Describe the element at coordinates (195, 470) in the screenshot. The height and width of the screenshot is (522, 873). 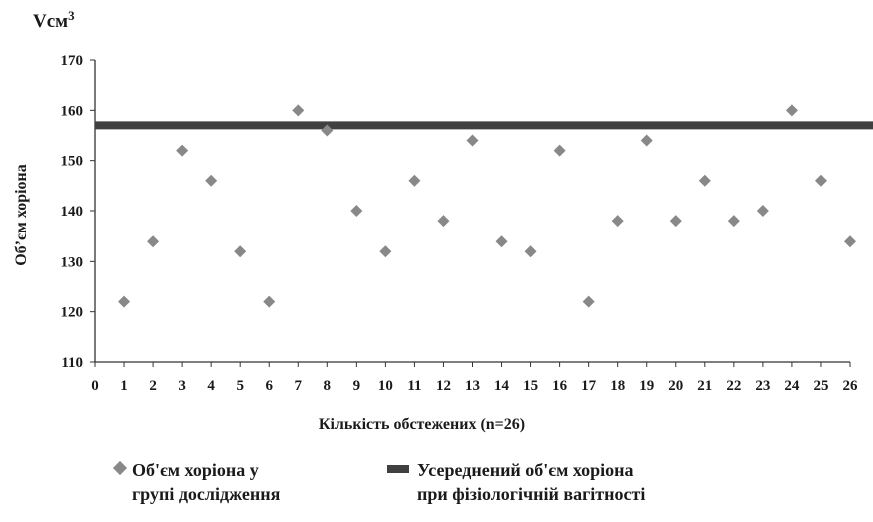
I see `legend-scatter-label-line1: Об'єм хоріона у` at that location.